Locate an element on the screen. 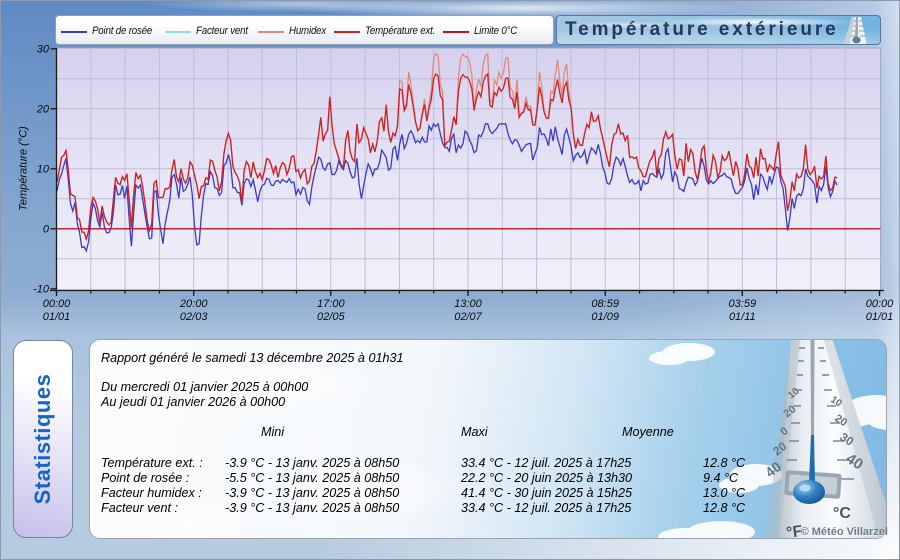 The image size is (900, 560). svg-text: 01/09 is located at coordinates (605, 317).